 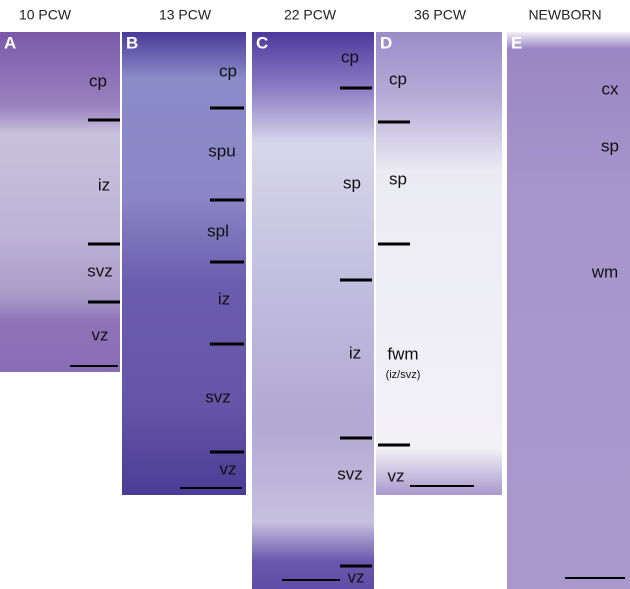 I want to click on panel-title: 36 PCW, so click(x=440, y=15).